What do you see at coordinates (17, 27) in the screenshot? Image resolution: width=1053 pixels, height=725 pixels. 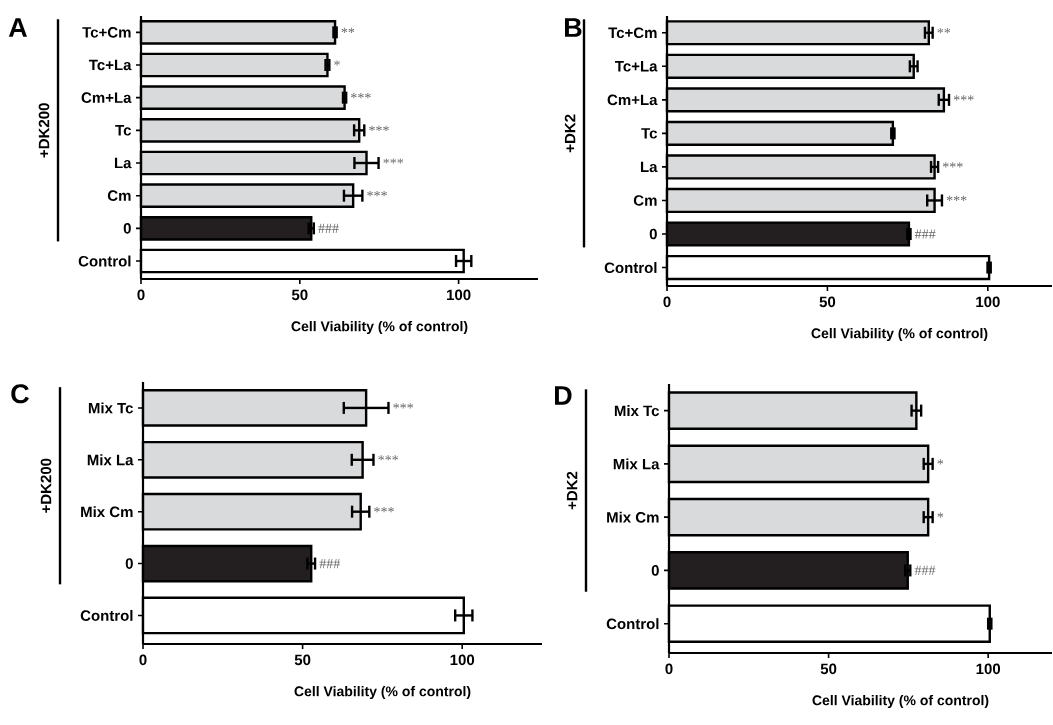 I see `chart-title: A` at bounding box center [17, 27].